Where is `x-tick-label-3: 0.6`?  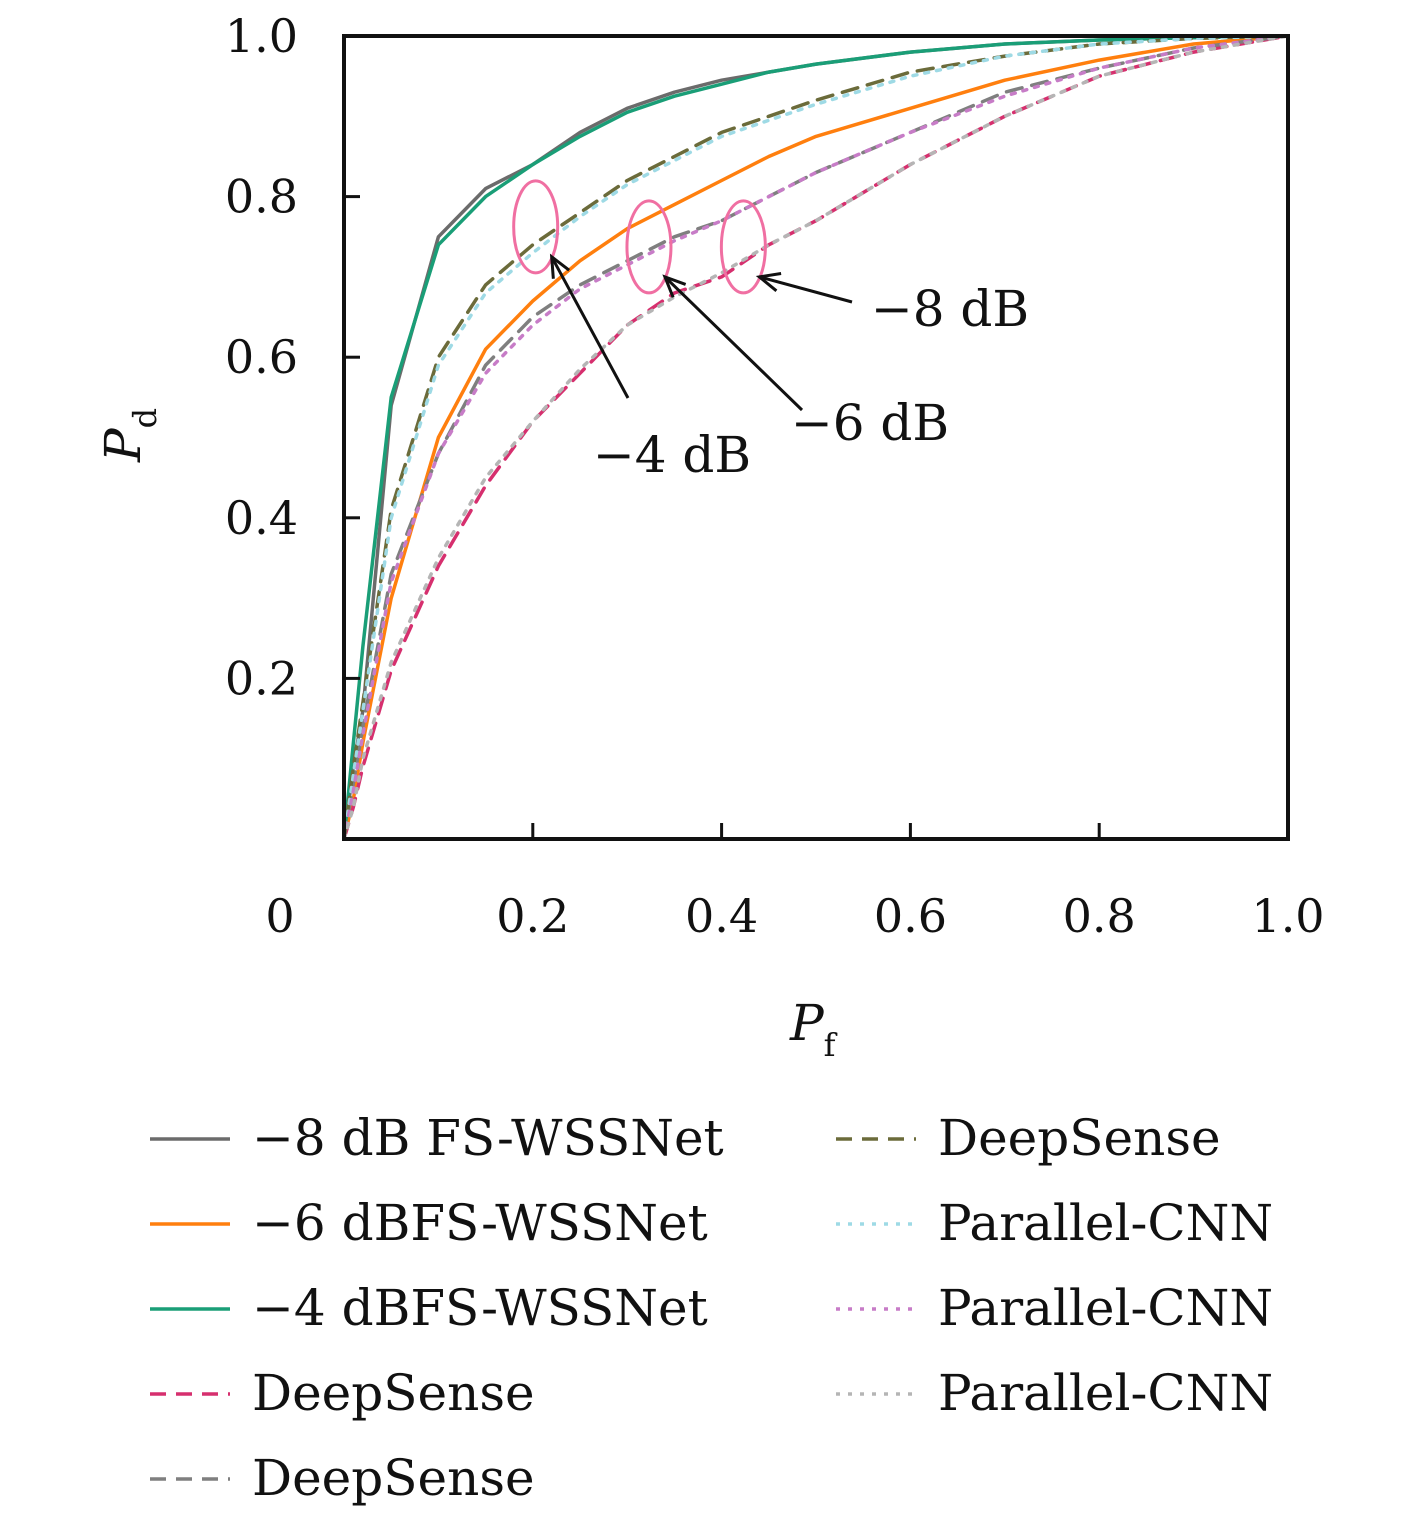 x-tick-label-3: 0.6 is located at coordinates (910, 916).